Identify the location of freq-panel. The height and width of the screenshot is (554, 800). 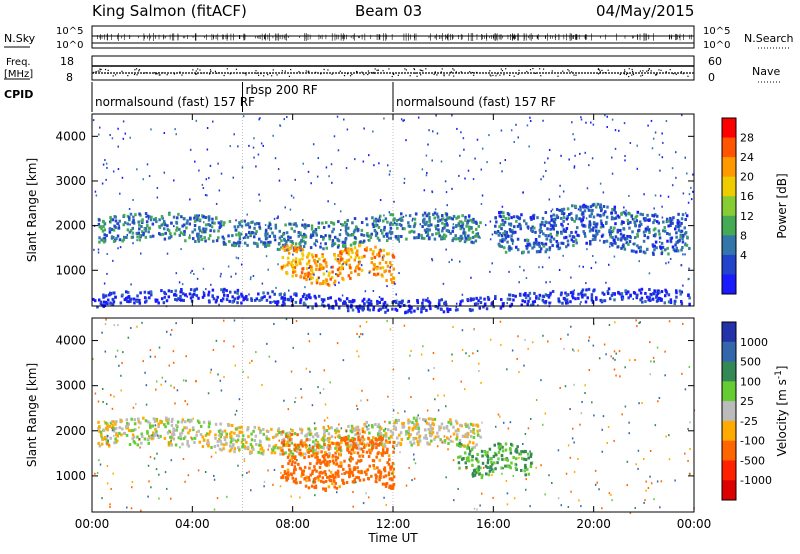
(393, 68).